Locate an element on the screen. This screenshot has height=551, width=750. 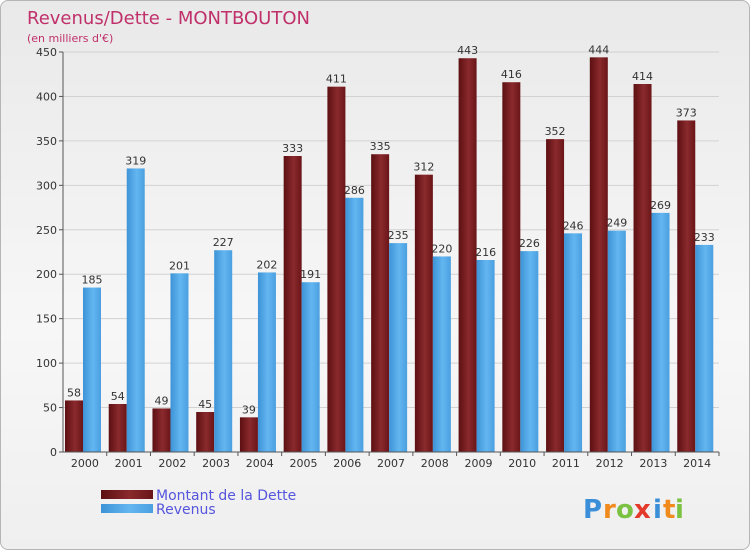
value-label-dette: 443 is located at coordinates (467, 50).